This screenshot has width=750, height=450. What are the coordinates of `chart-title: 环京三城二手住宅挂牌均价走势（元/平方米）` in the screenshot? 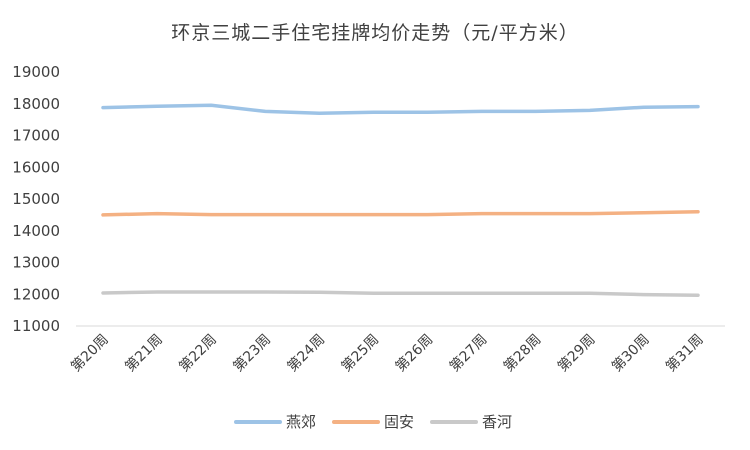 It's located at (375, 33).